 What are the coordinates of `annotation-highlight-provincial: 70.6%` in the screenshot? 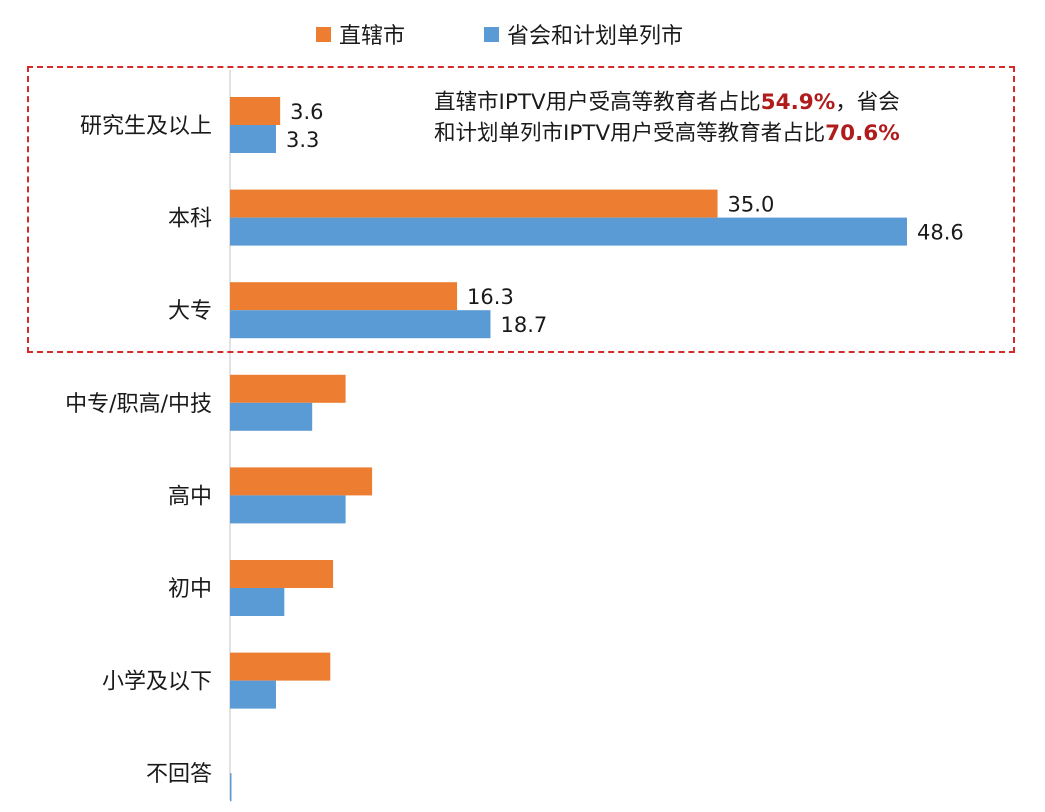 It's located at (862, 133).